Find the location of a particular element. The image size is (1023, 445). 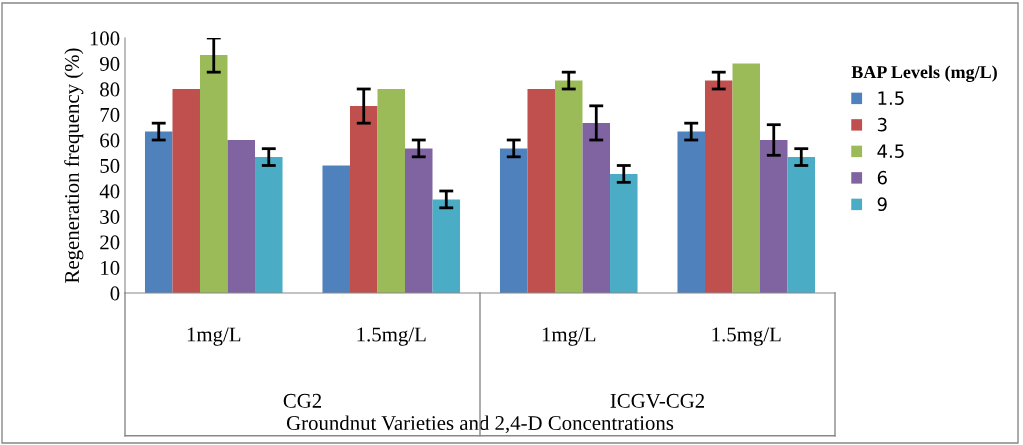

y-tick-label: 0 is located at coordinates (115, 293).